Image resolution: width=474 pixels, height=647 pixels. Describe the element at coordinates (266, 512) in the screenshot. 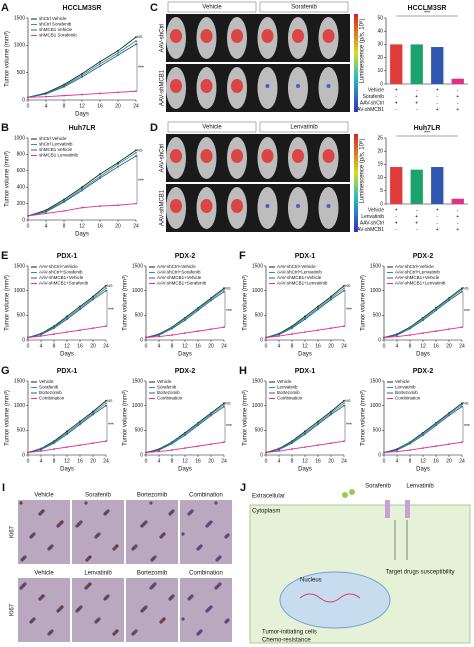

I see `cytoplasm-label: Cytoplasm` at that location.